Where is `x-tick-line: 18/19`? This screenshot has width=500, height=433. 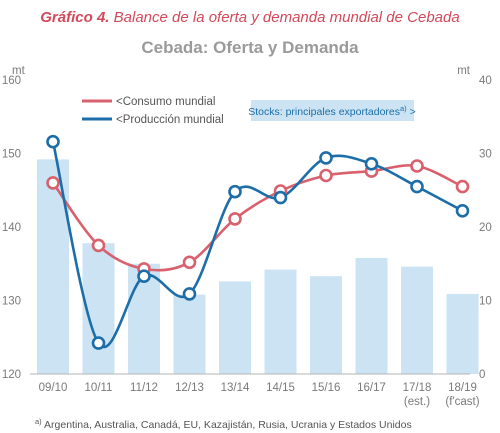
x-tick-line: 18/19 is located at coordinates (462, 388).